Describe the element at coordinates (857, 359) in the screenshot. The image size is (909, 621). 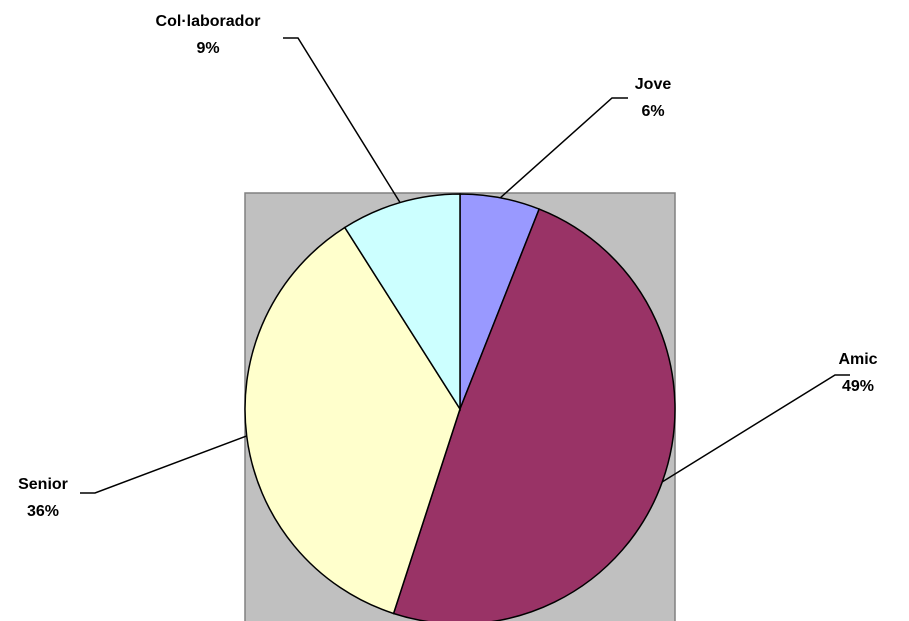
I see `slice-label: Amic` at that location.